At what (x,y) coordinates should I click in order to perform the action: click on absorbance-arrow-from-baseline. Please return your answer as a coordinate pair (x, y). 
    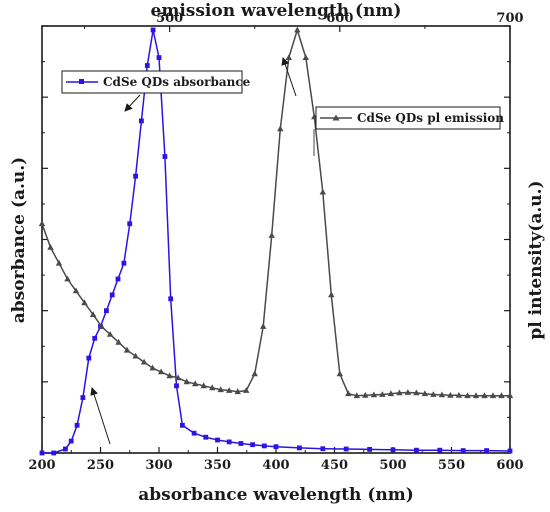
    Looking at the image, I should click on (100, 416).